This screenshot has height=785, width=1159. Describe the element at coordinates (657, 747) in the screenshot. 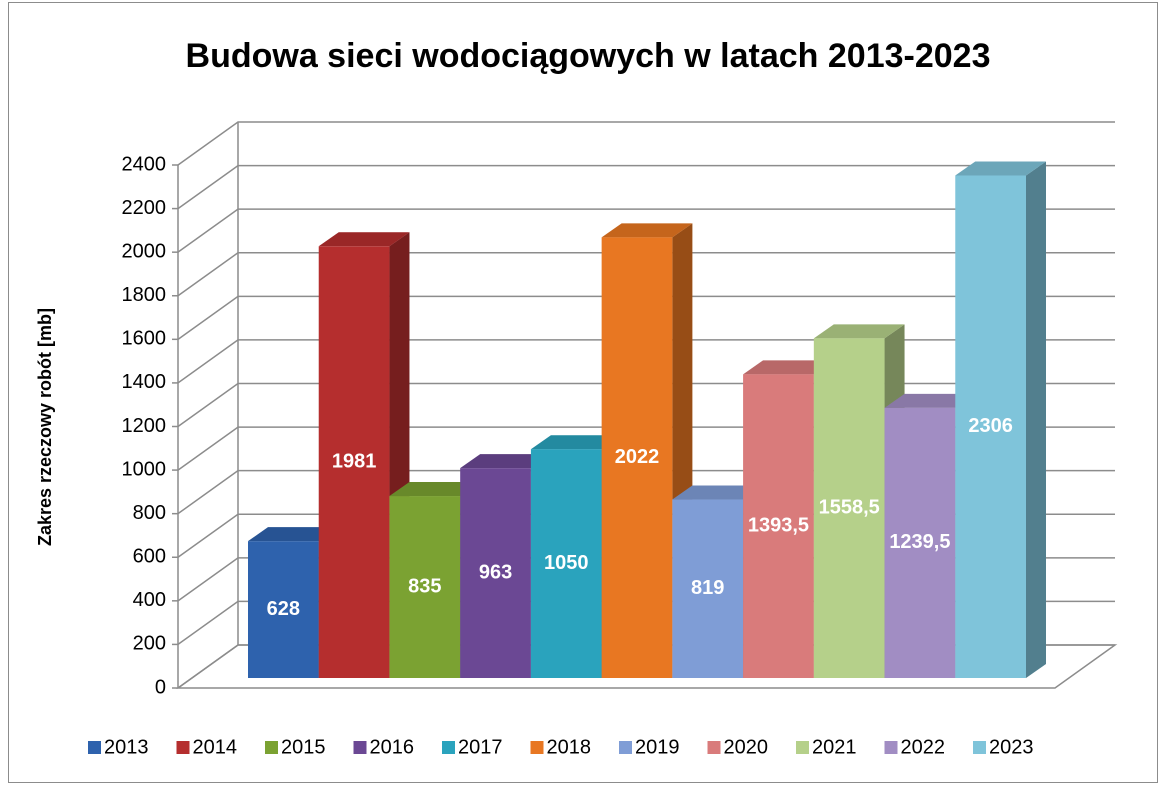

I see `legend-label: 2019` at that location.